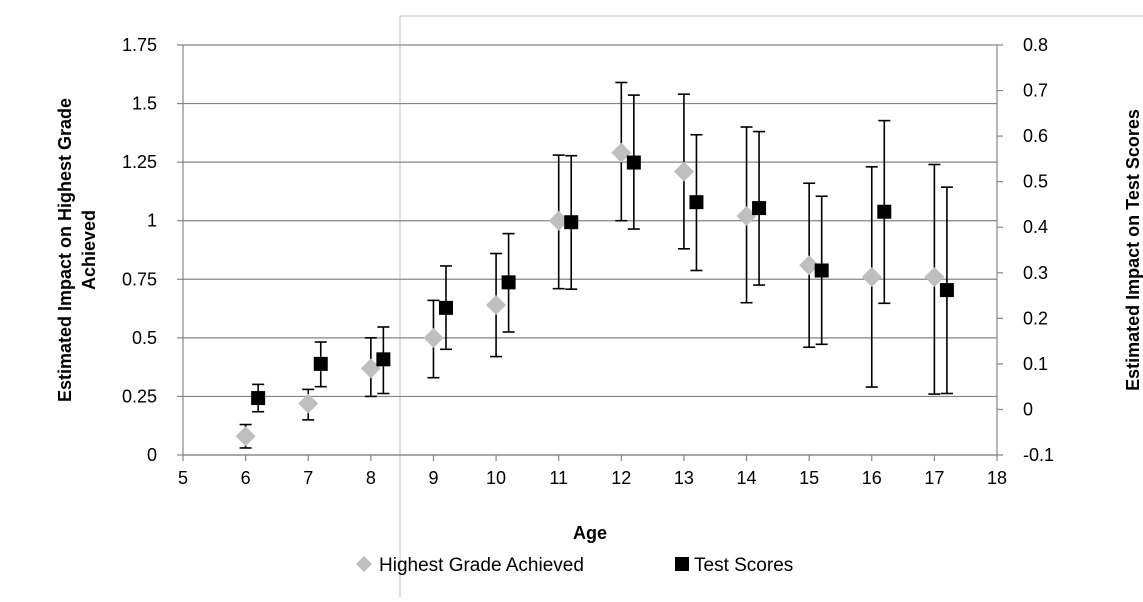  Describe the element at coordinates (371, 478) in the screenshot. I see `x-tick-label: 8` at that location.